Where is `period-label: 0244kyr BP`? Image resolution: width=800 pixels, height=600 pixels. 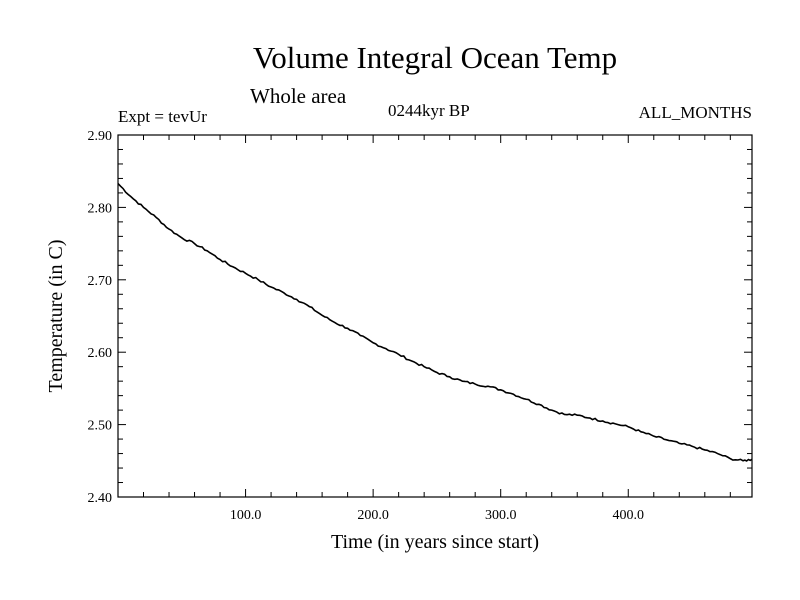 period-label: 0244kyr BP is located at coordinates (429, 110).